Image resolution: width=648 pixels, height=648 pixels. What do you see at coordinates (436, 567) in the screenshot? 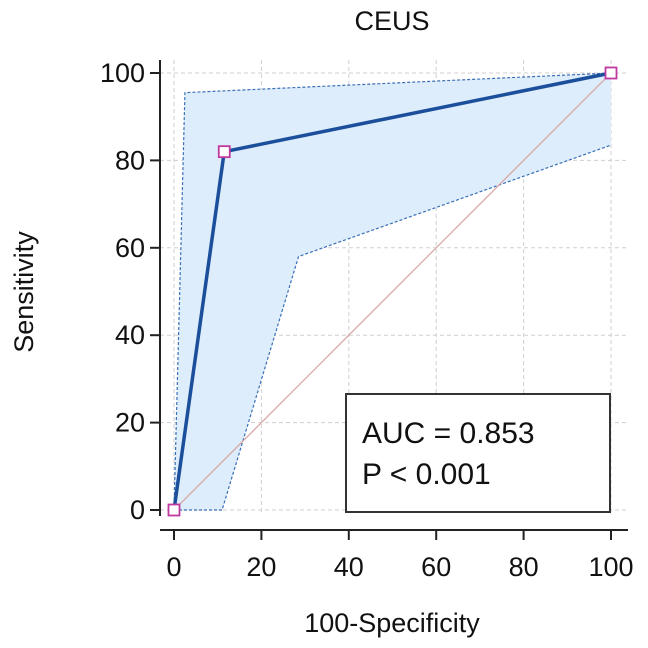
I see `x-tick-label: 60` at bounding box center [436, 567].